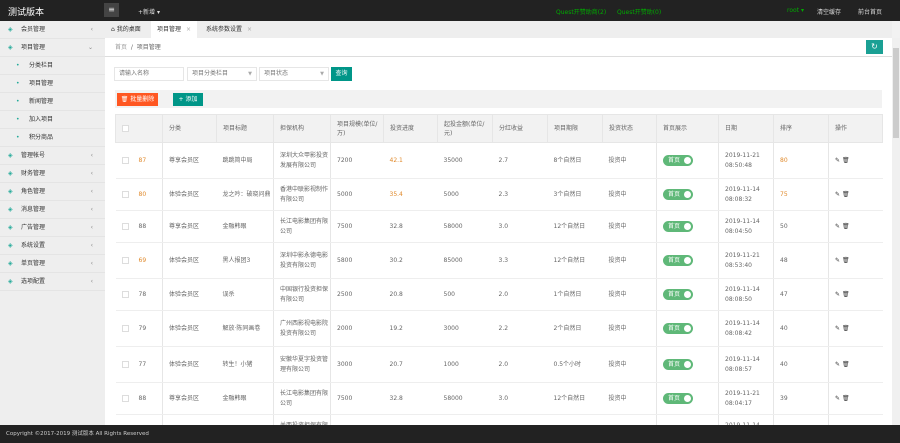 The height and width of the screenshot is (443, 900). I want to click on user-menu: root ▾, so click(795, 10).